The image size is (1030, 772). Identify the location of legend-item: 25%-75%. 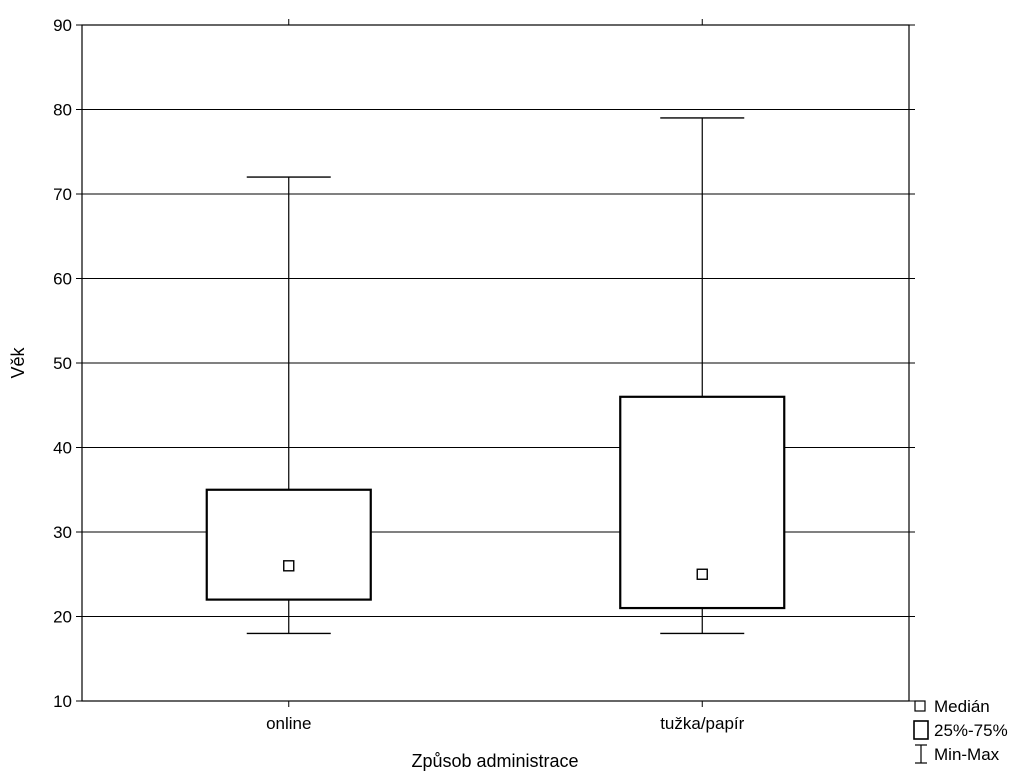
(960, 730).